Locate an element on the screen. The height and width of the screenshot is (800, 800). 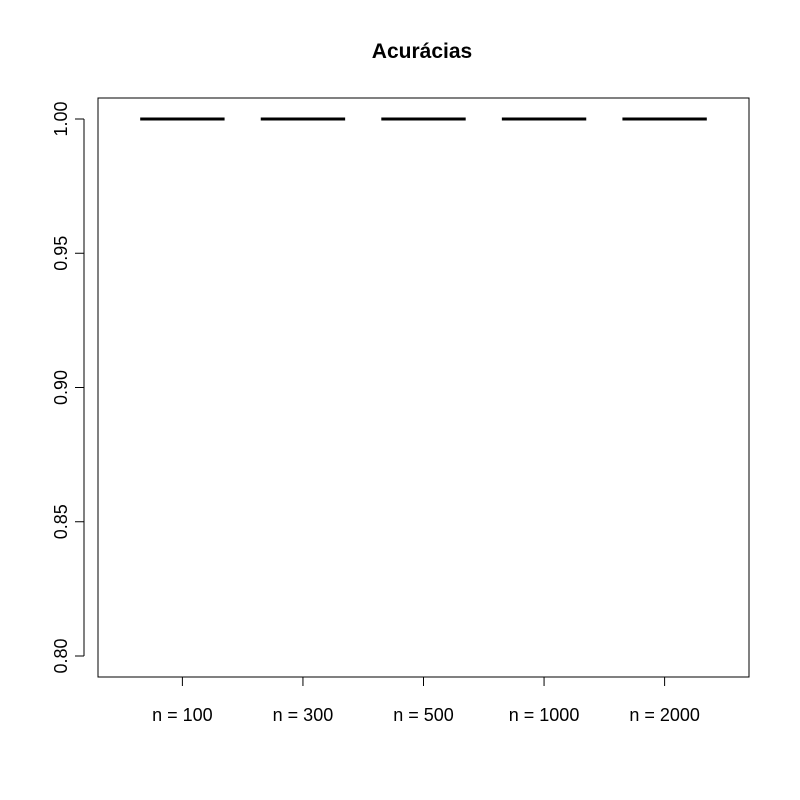
y-tick-label-3: 0.95 is located at coordinates (61, 253).